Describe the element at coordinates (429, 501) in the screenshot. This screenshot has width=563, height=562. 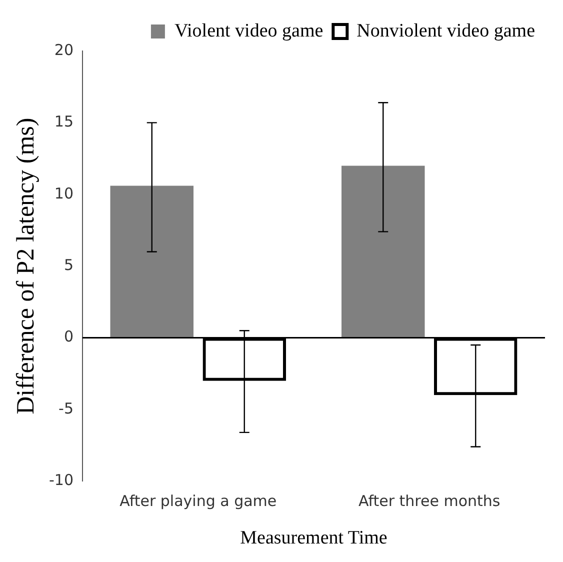
I see `x-tick-label: After three months` at that location.